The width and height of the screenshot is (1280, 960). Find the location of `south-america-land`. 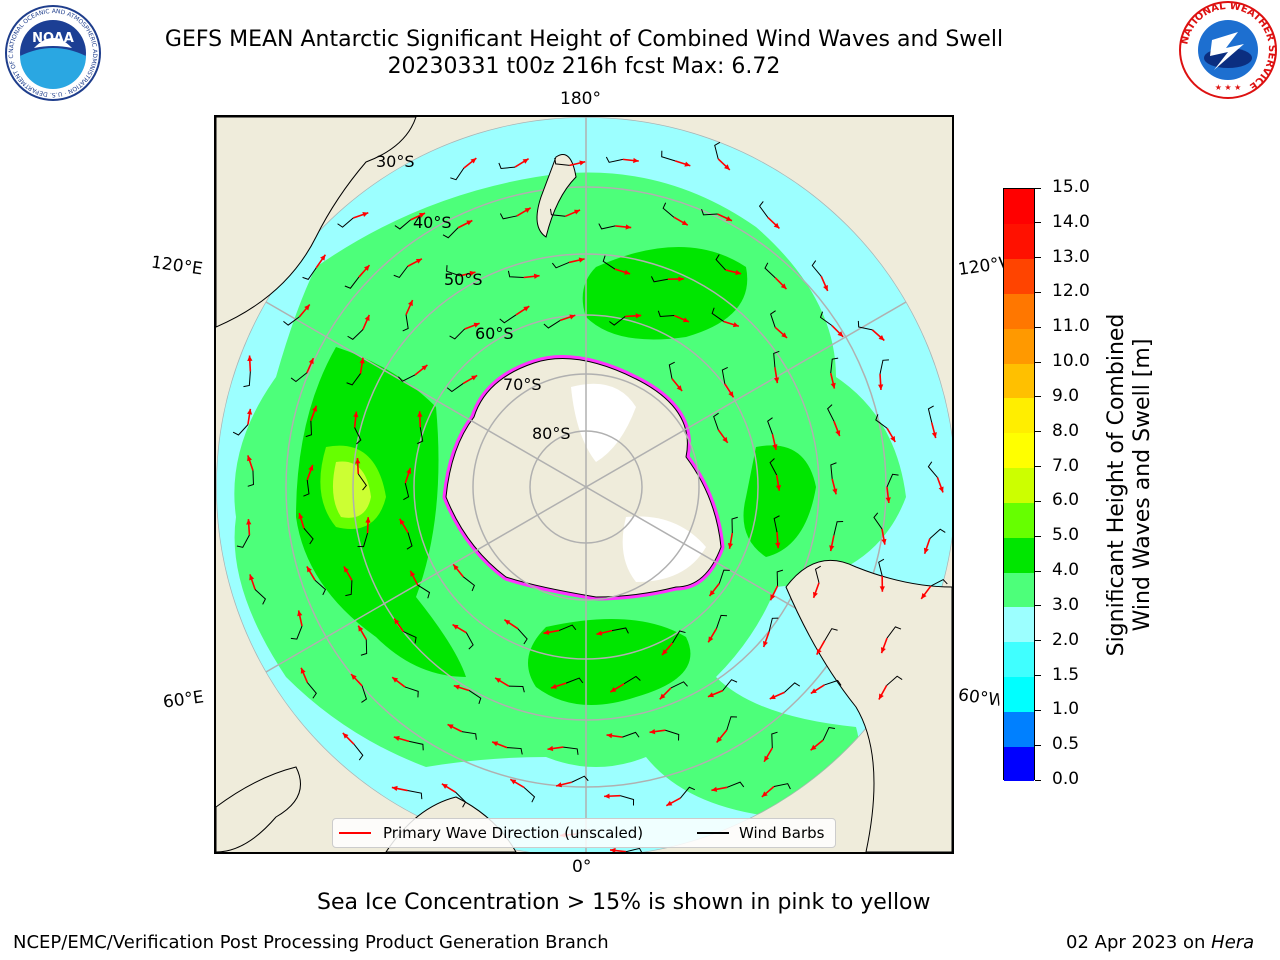

south-america-land is located at coordinates (868, 705).